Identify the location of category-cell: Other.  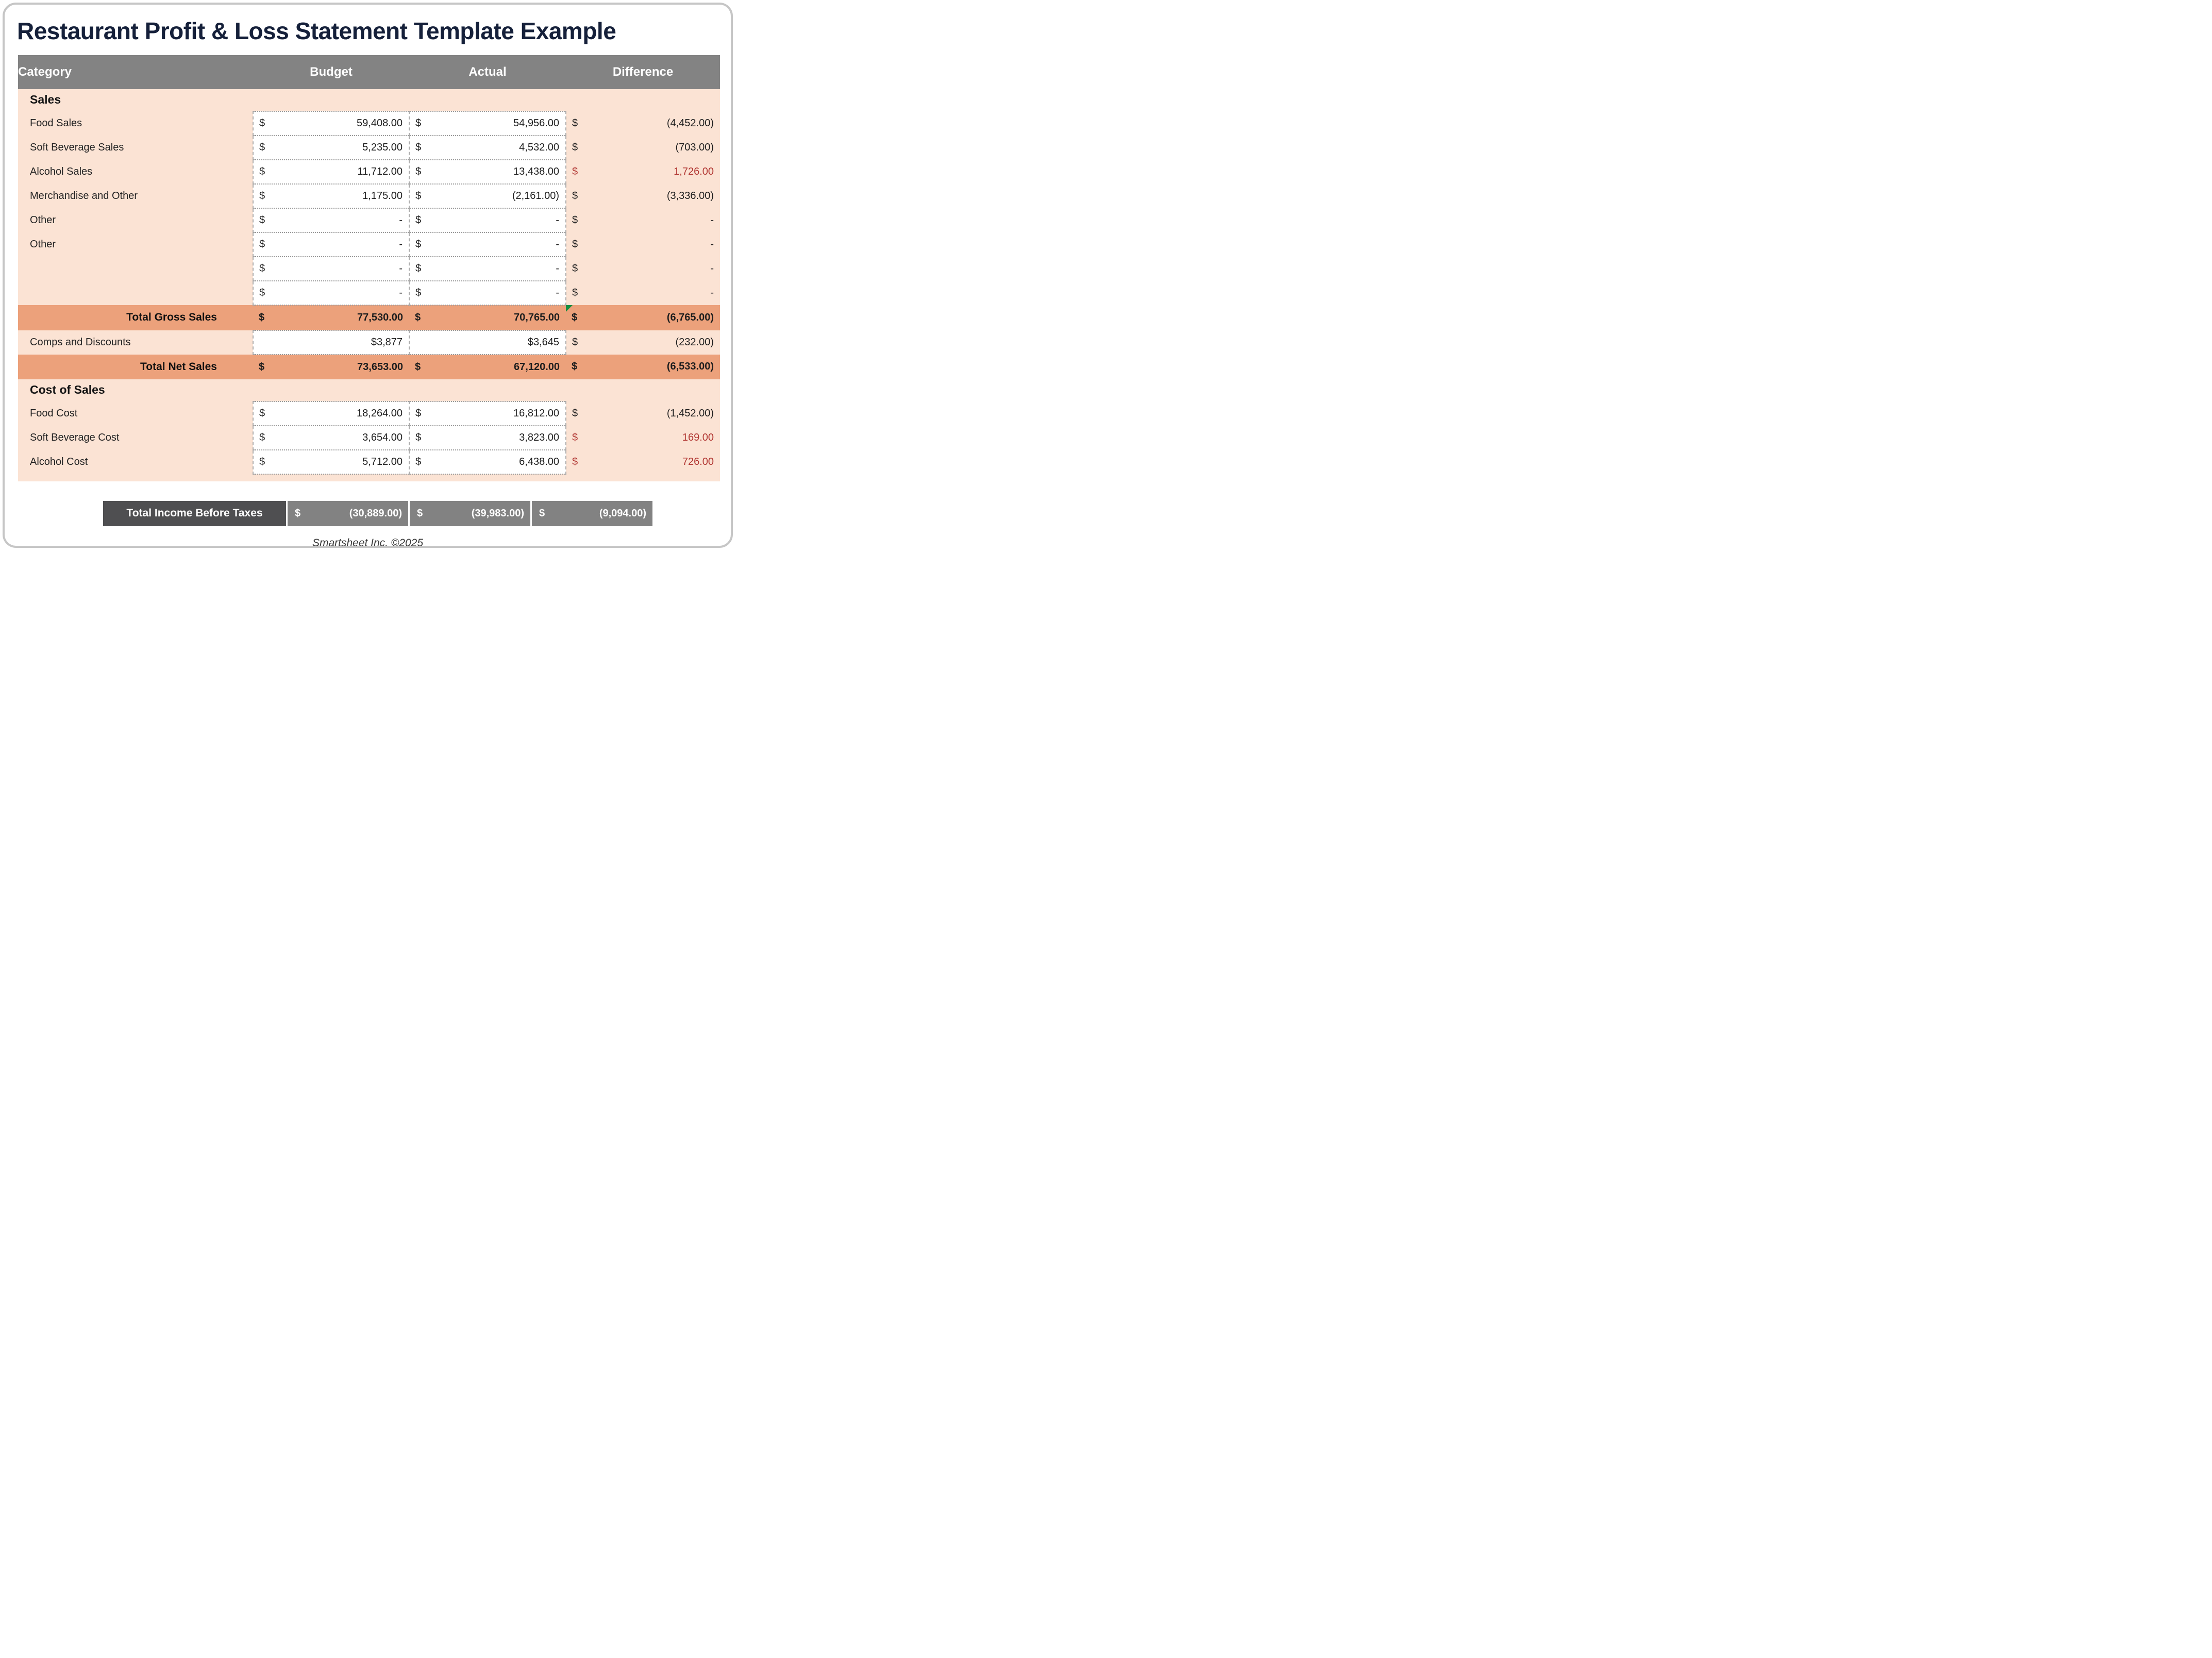
(135, 220).